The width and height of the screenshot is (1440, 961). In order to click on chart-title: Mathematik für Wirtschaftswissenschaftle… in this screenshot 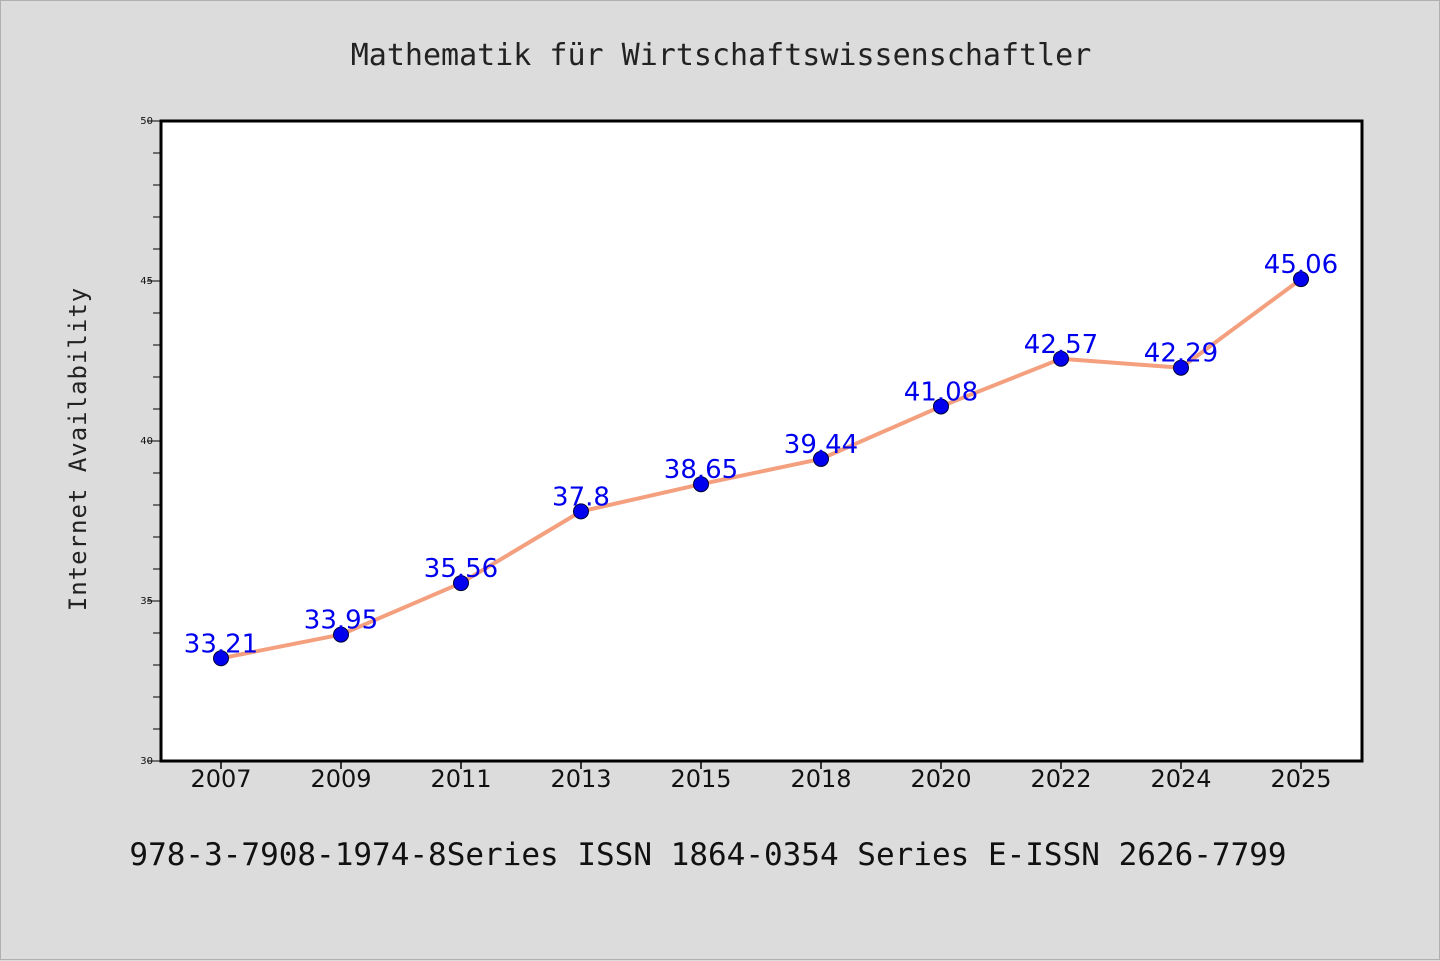, I will do `click(721, 55)`.